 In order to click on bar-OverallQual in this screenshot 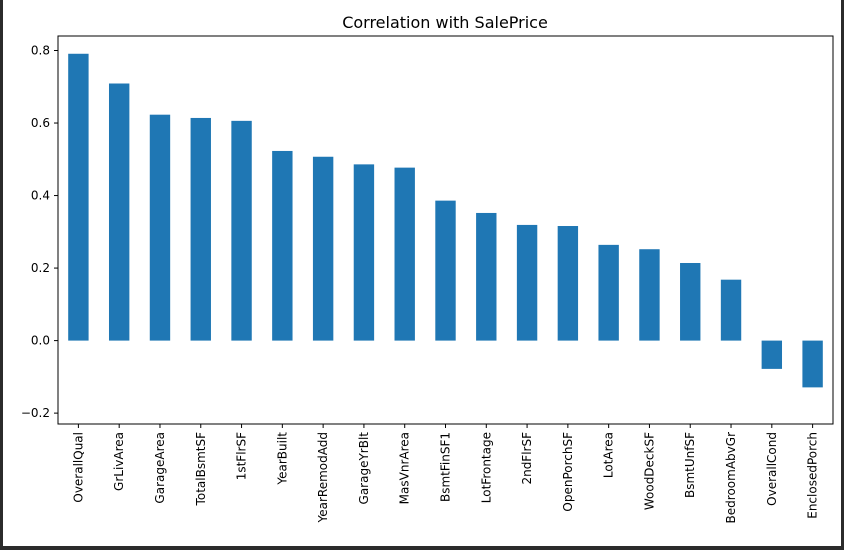, I will do `click(78, 197)`.